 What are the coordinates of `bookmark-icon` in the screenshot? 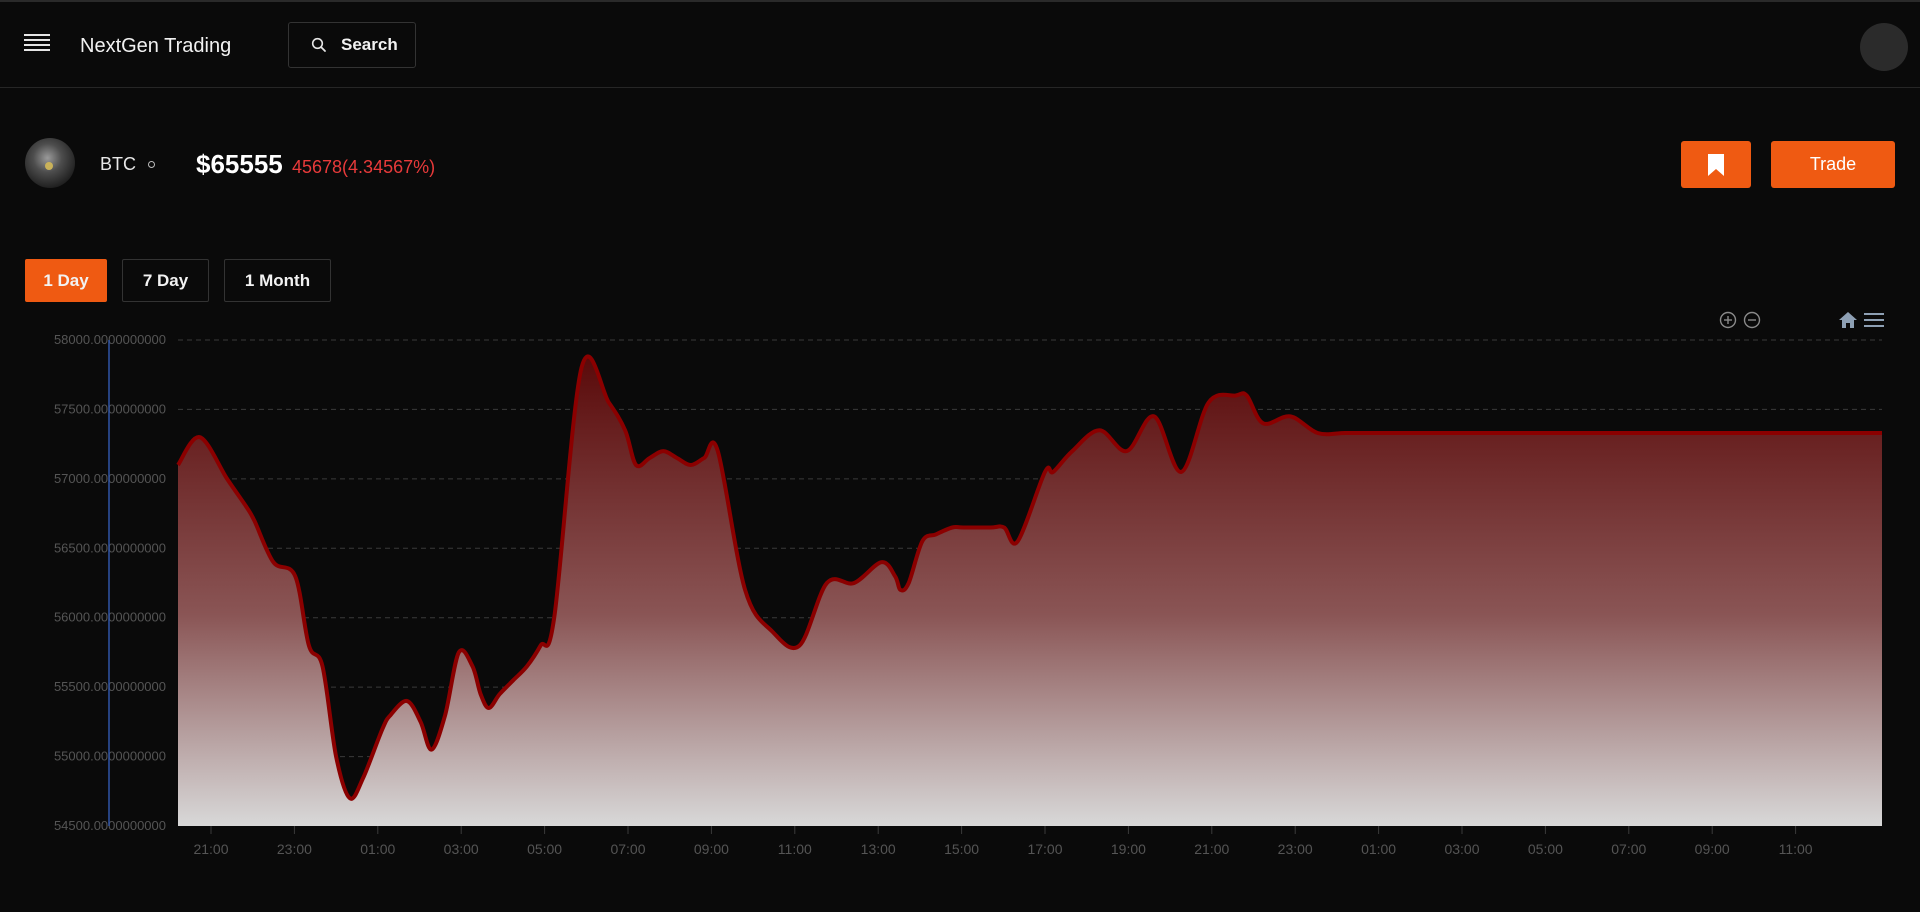 It's located at (1716, 164).